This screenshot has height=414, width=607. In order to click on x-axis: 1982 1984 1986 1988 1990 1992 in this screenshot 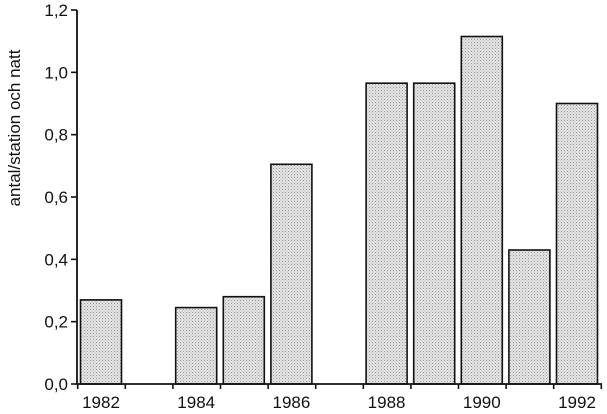, I will do `click(339, 397)`.